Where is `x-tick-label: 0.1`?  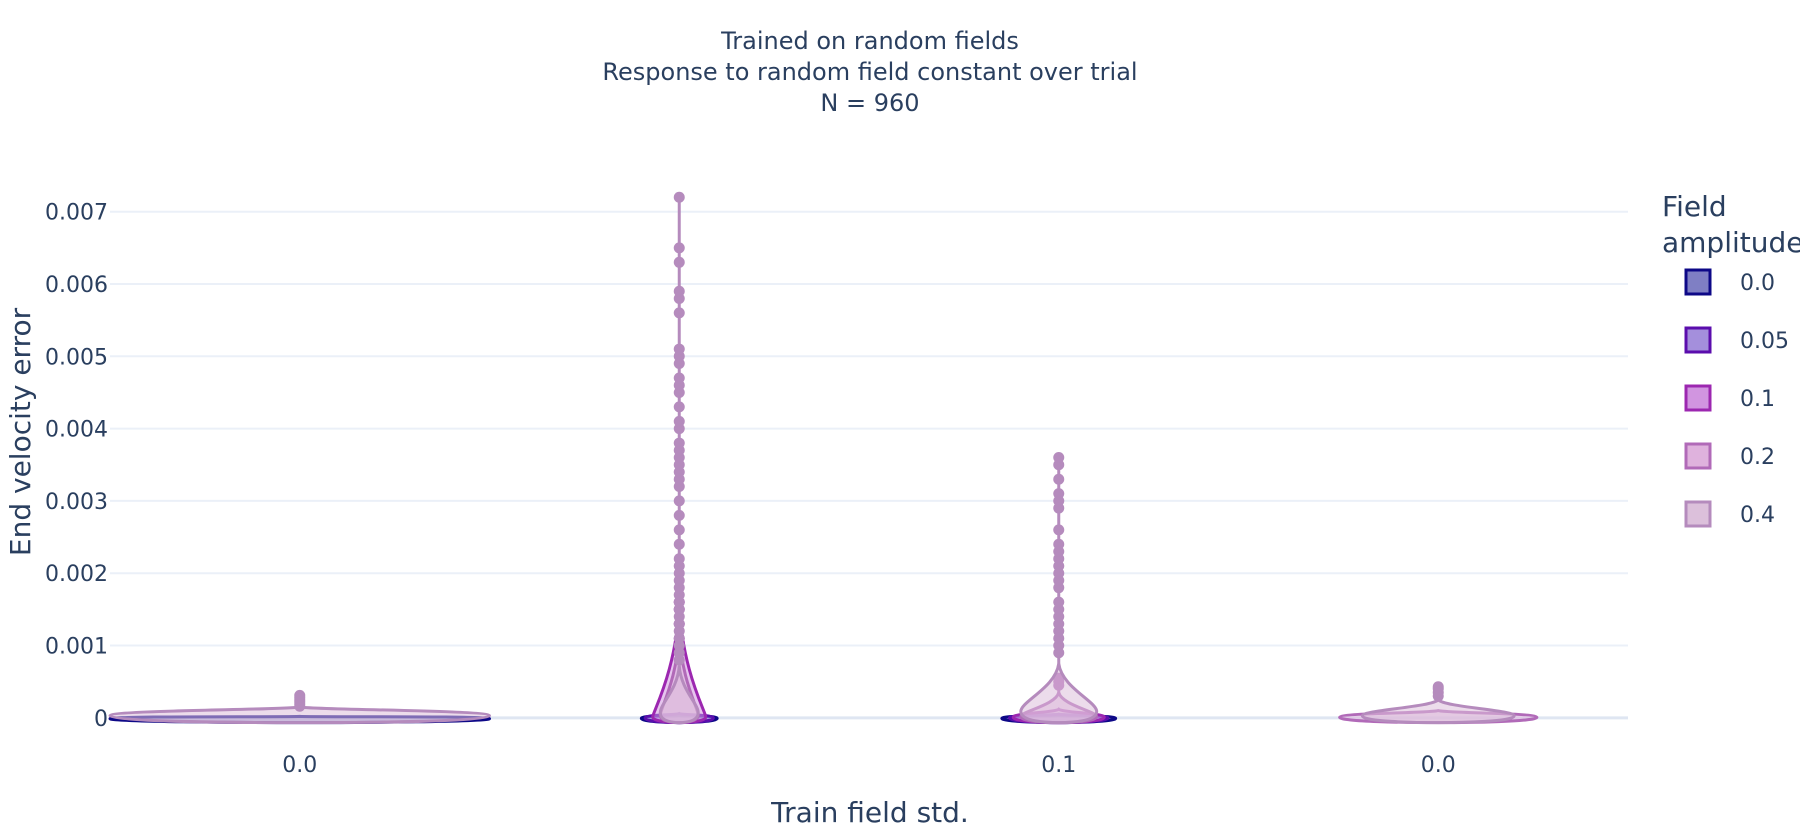
x-tick-label: 0.1 is located at coordinates (1058, 765).